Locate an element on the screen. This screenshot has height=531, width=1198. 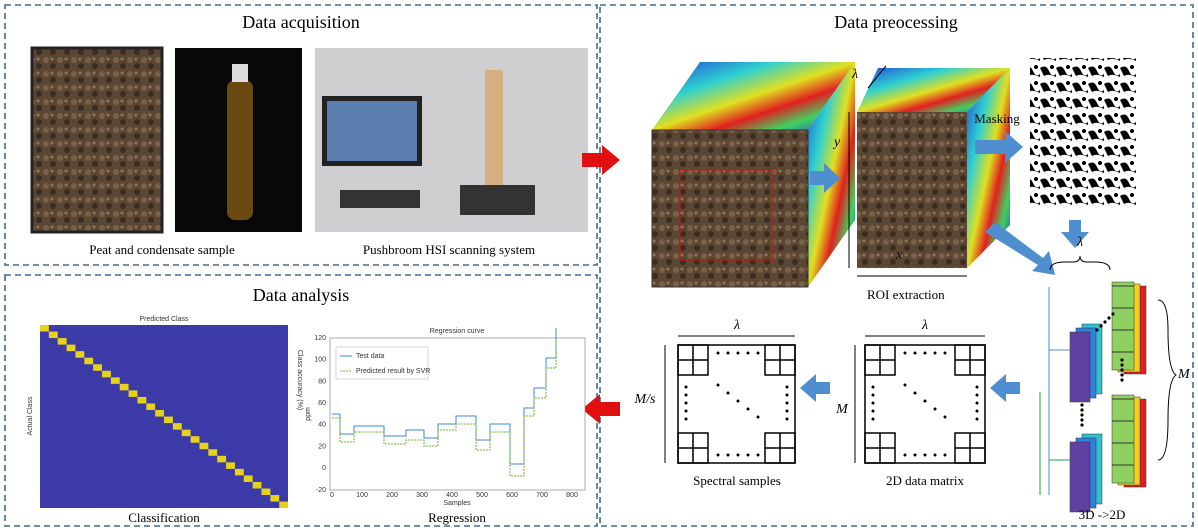
y-tick-label: 20 is located at coordinates (322, 446).